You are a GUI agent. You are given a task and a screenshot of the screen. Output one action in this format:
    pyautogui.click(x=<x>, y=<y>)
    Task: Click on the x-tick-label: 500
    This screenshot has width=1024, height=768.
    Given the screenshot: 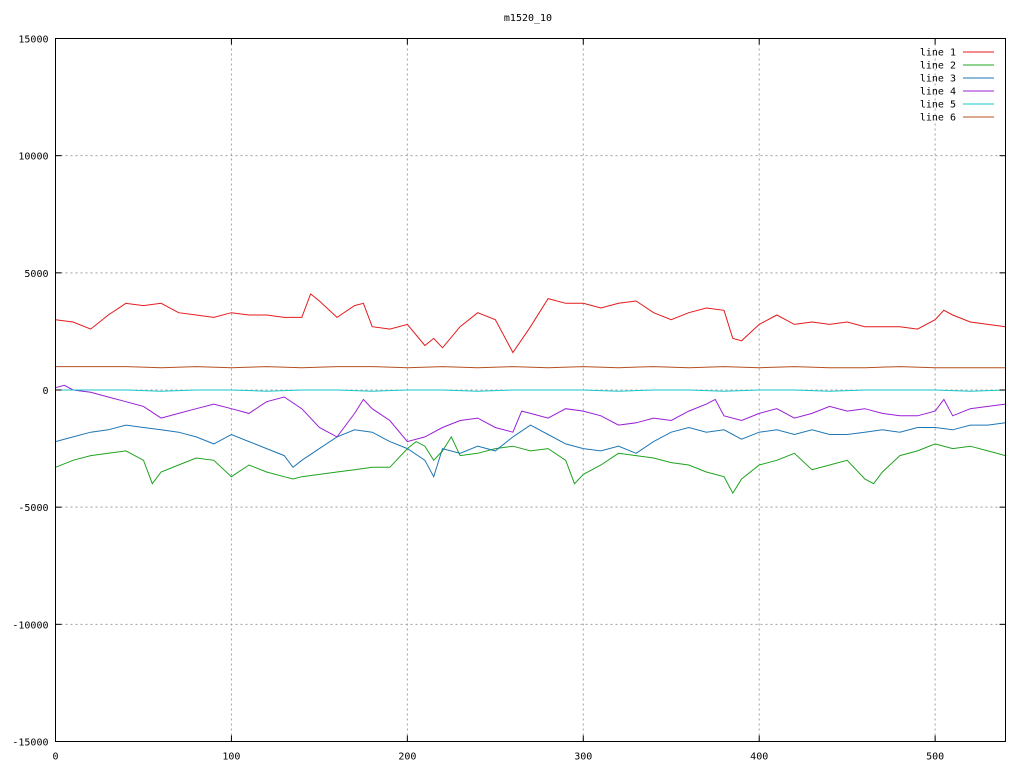 What is the action you would take?
    pyautogui.click(x=935, y=757)
    